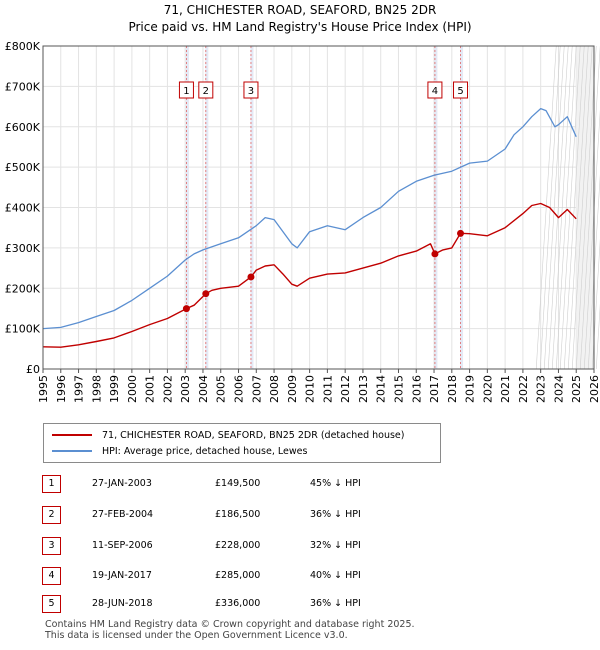  What do you see at coordinates (487, 389) in the screenshot?
I see `x-tick-label: 2020` at bounding box center [487, 389].